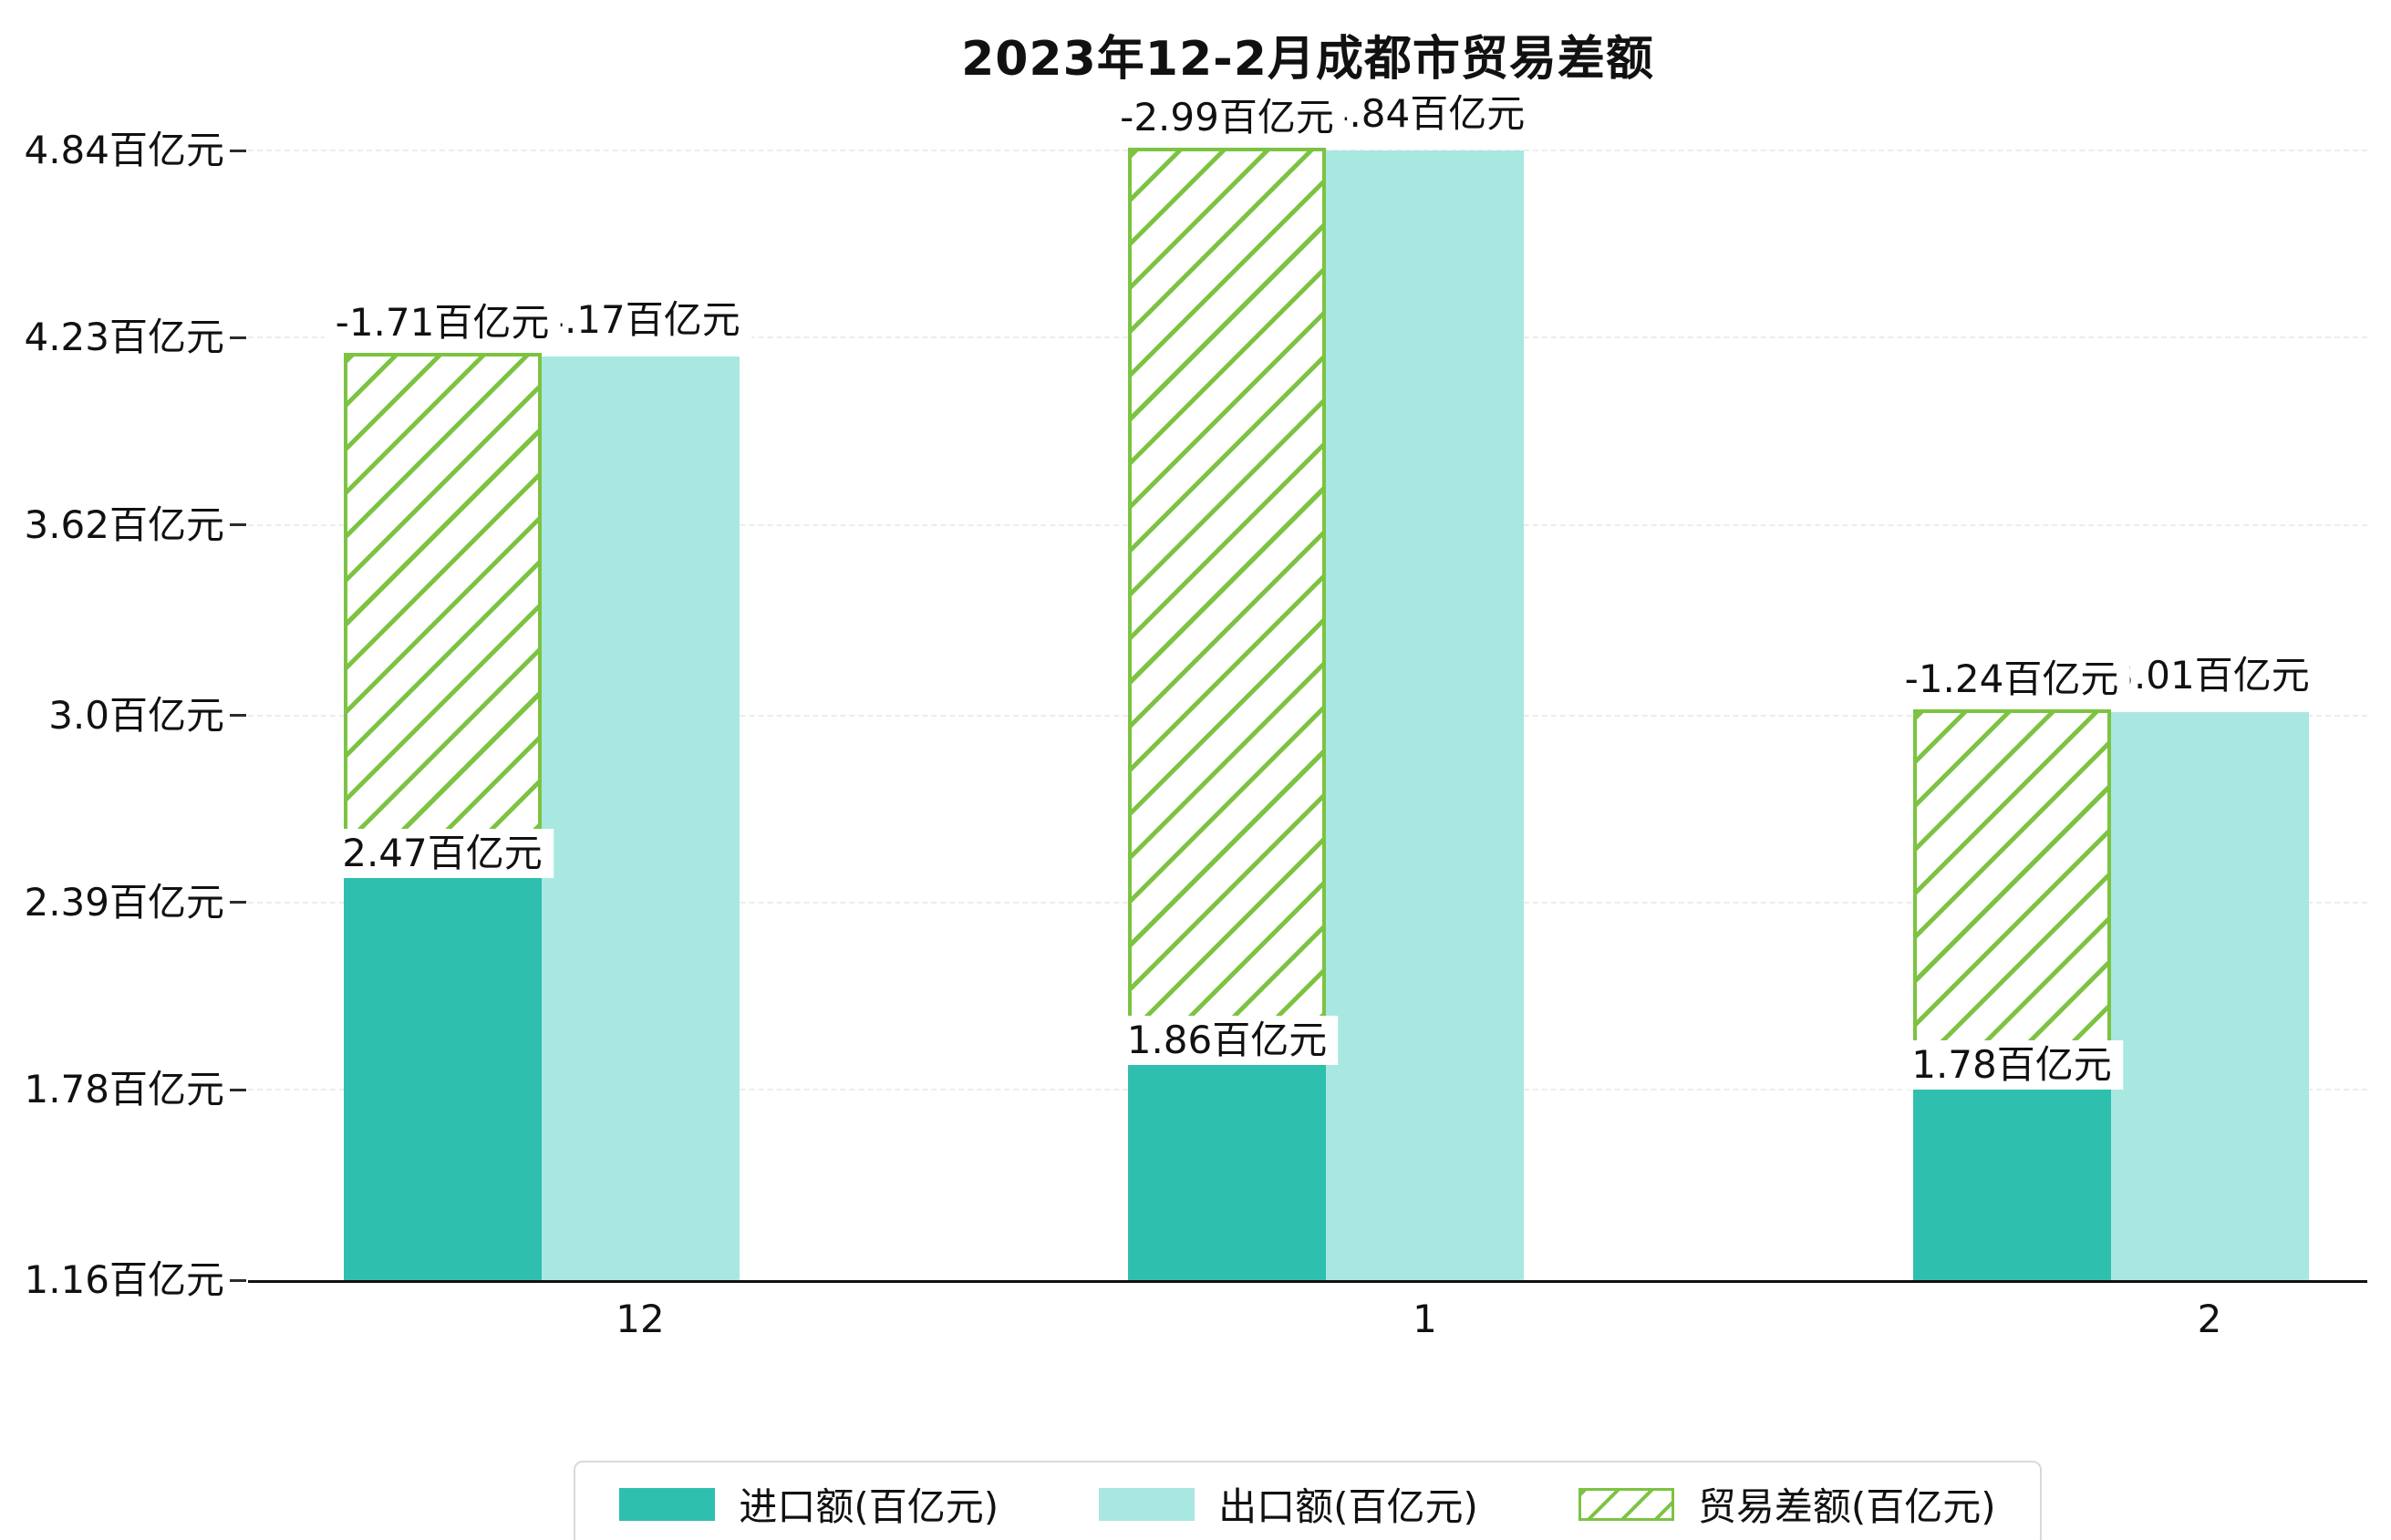  I want to click on chart-title: 2023年12-2月成都市贸易差额, so click(1307, 60).